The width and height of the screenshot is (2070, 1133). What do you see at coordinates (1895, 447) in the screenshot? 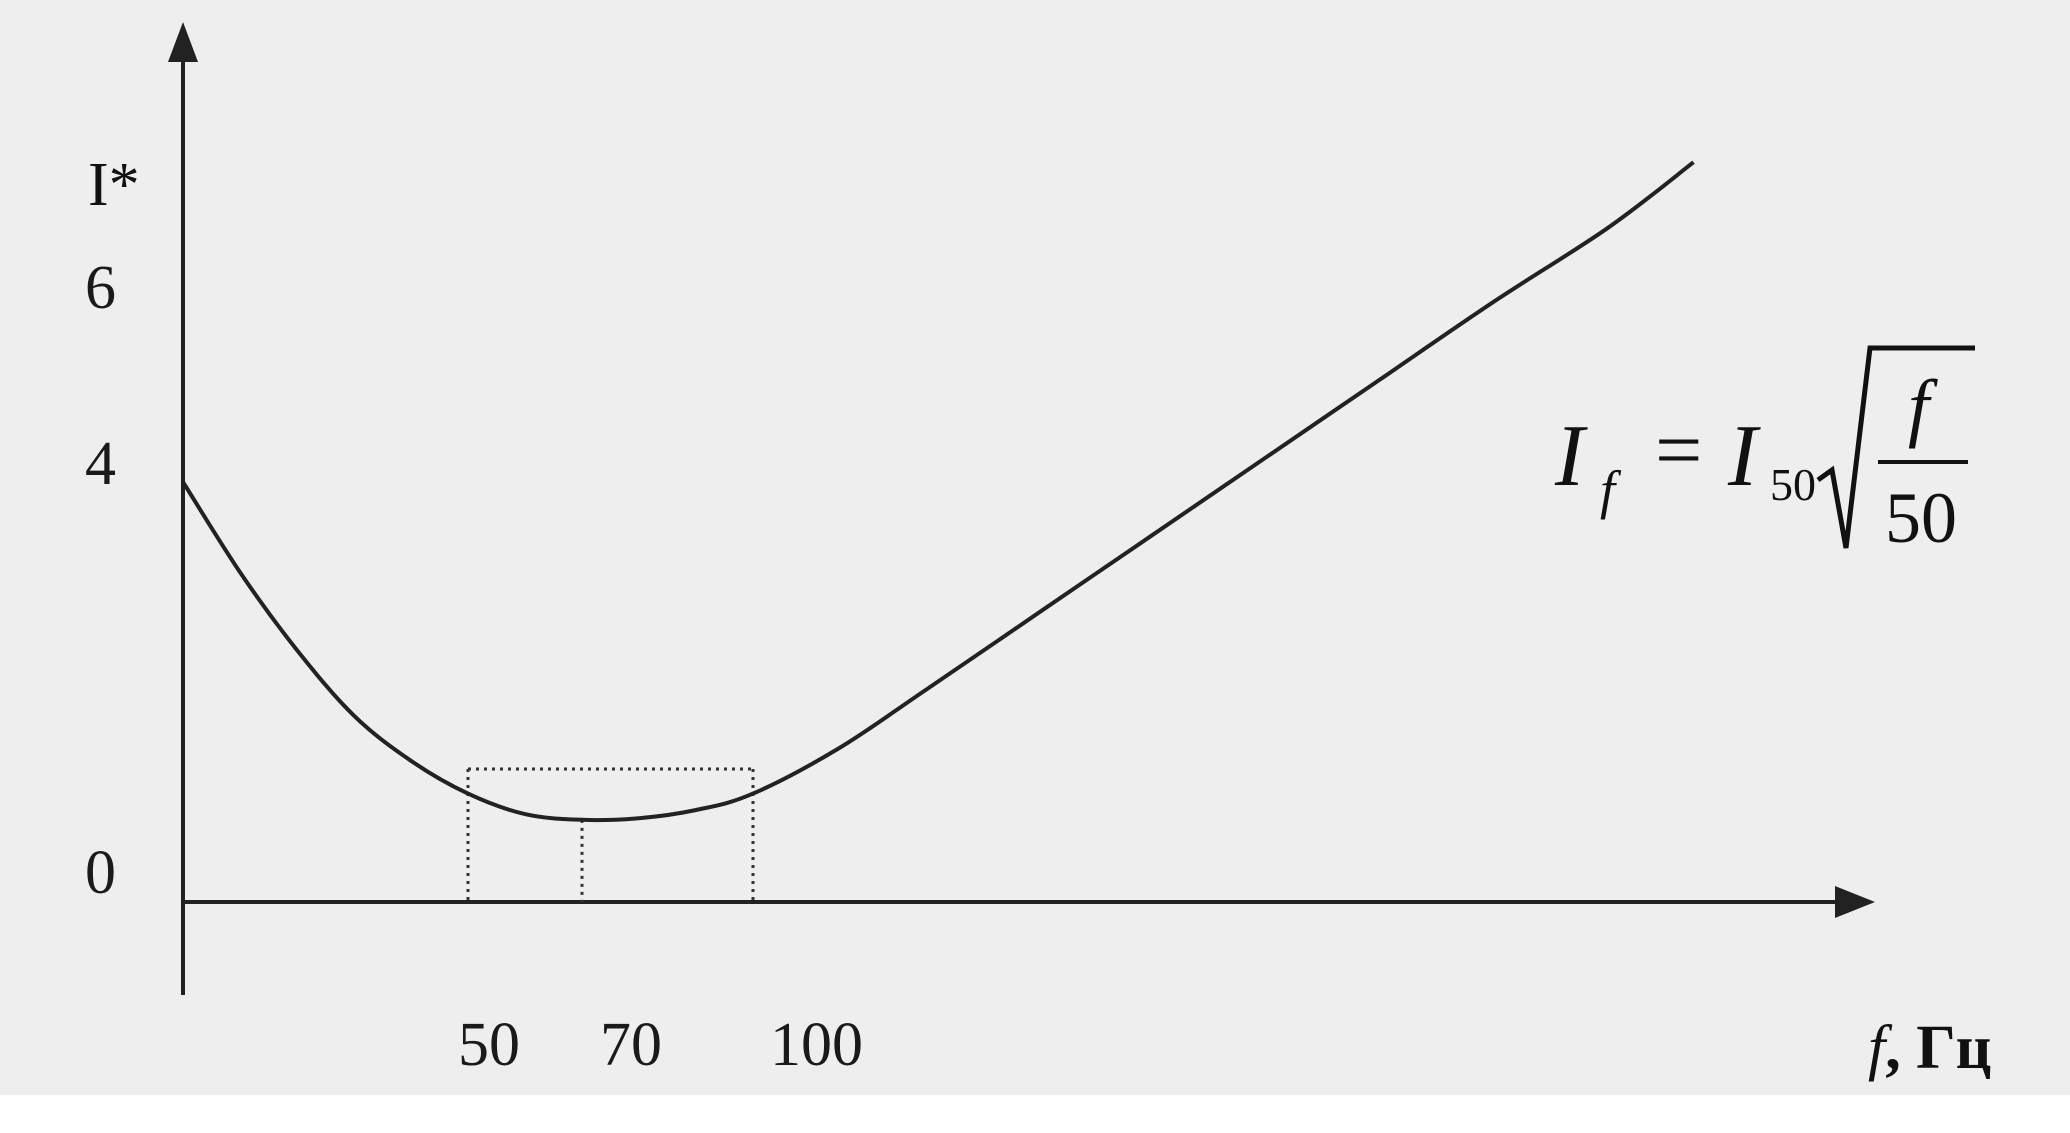
I see `formula-sqrt-sign` at bounding box center [1895, 447].